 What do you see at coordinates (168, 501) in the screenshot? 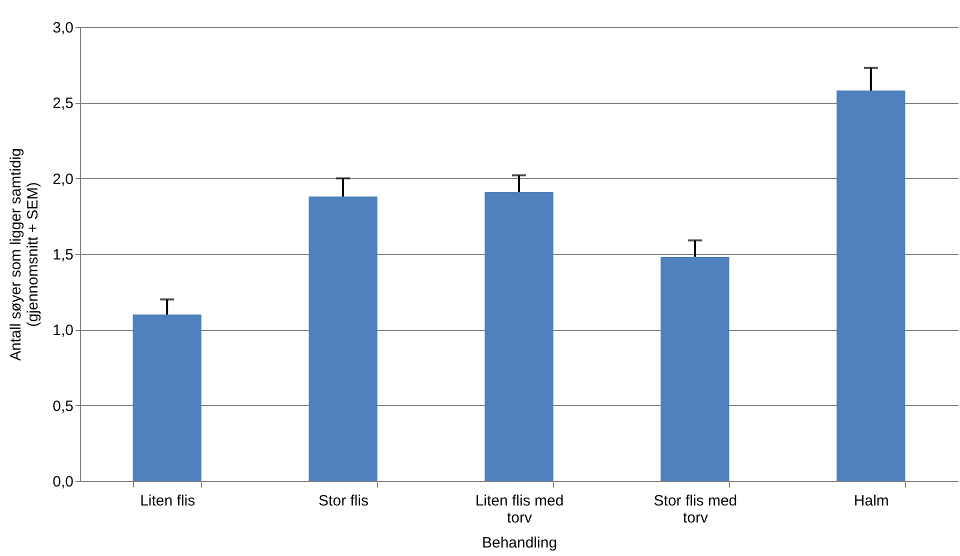
I see `x-tick-label: Liten flis` at bounding box center [168, 501].